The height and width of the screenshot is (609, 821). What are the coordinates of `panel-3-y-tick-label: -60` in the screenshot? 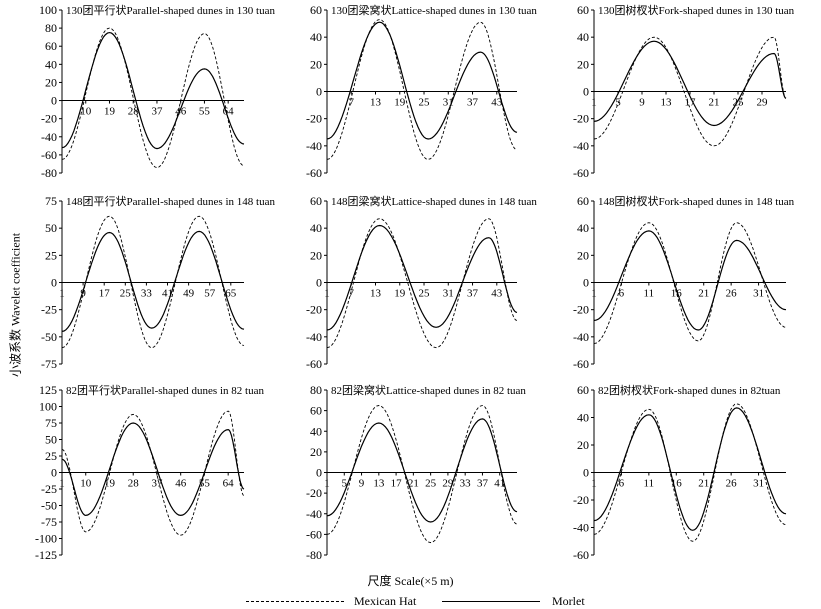 It's located at (581, 173).